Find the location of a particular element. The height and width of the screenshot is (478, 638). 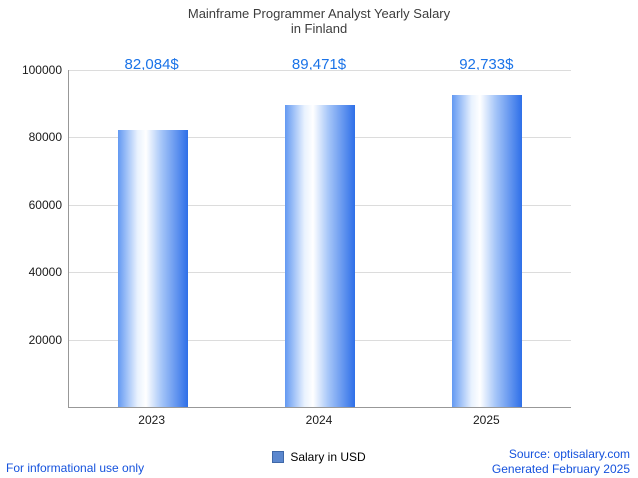

generated-date: Generated February 2025 is located at coordinates (560, 469).